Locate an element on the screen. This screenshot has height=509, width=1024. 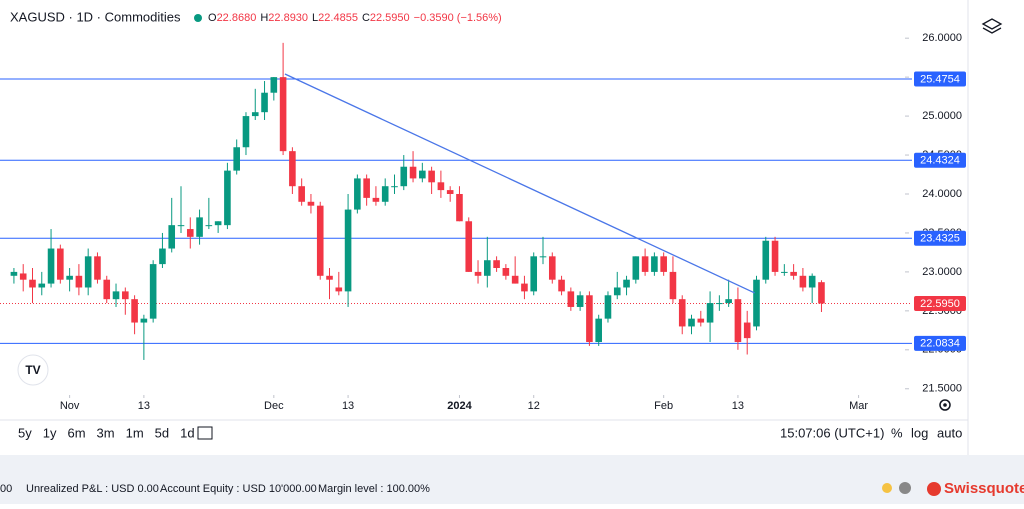
pnl: Unrealized P&L : USD 0.00 is located at coordinates (92, 489).